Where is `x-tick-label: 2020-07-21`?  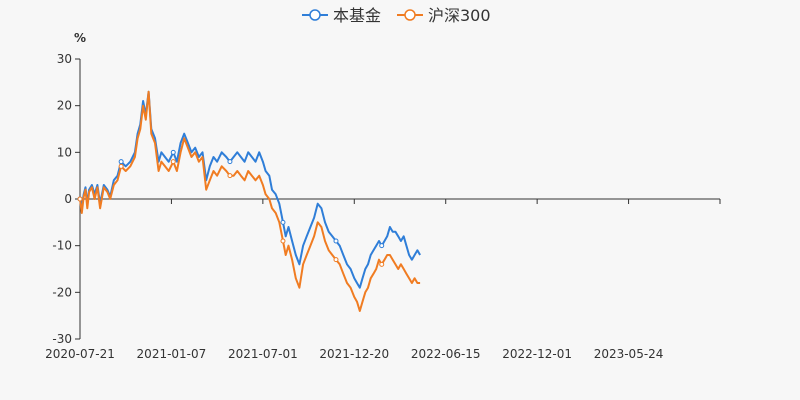
x-tick-label: 2020-07-21 is located at coordinates (80, 354).